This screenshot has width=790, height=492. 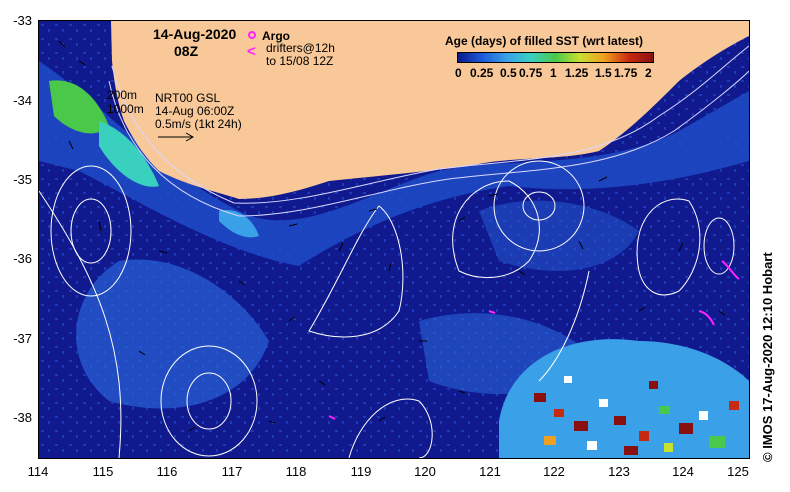 What do you see at coordinates (176, 137) in the screenshot?
I see `velocity-scale-arrow-icon` at bounding box center [176, 137].